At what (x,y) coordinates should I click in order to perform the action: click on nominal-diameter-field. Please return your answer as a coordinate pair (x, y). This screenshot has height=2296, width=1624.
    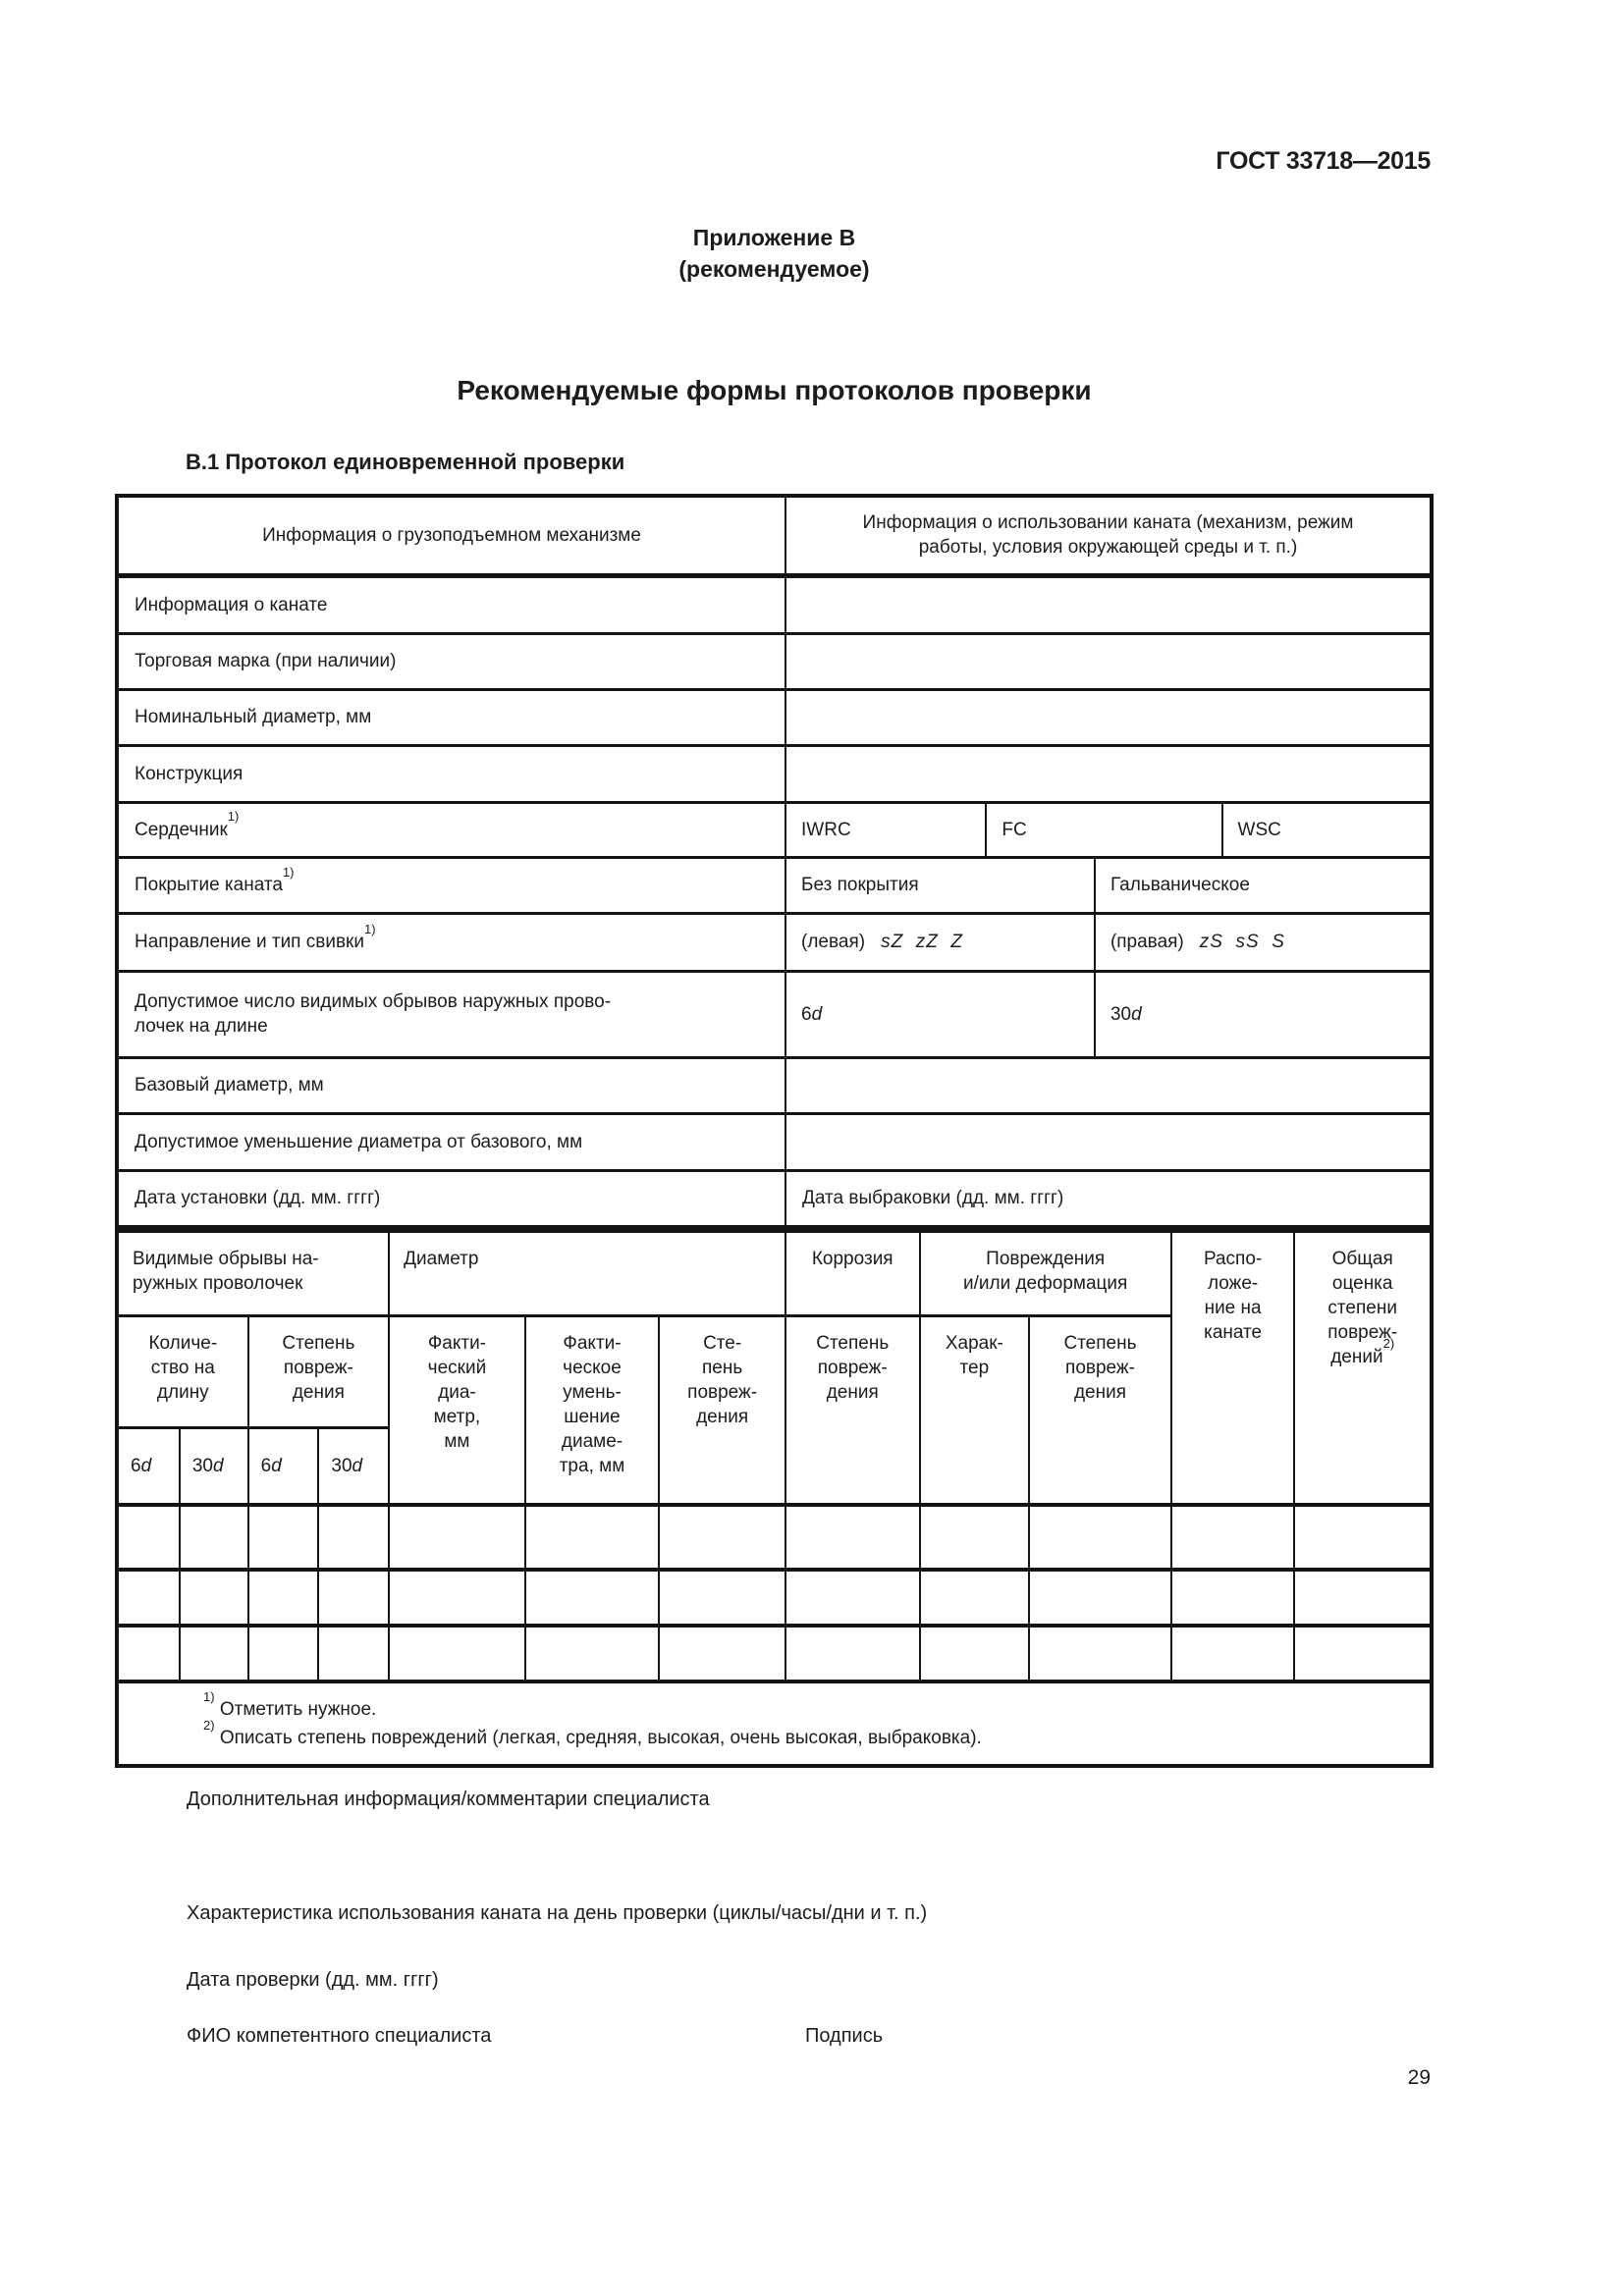
    Looking at the image, I should click on (1109, 717).